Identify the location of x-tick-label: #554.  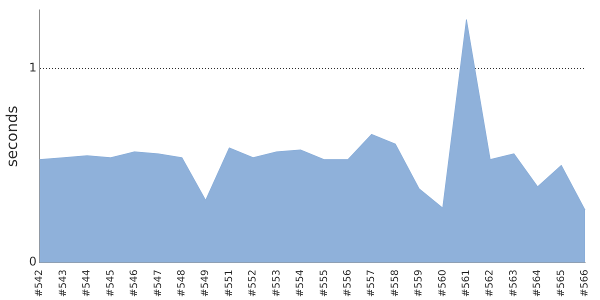
(300, 284).